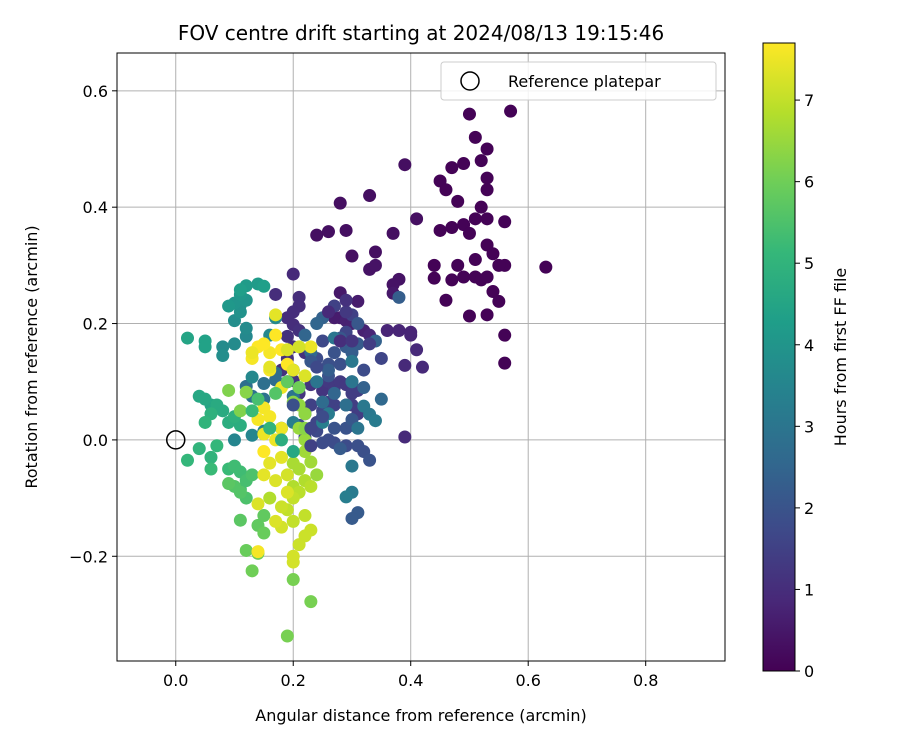 This screenshot has width=900, height=750. I want to click on x-tick-label: 0.4, so click(410, 680).